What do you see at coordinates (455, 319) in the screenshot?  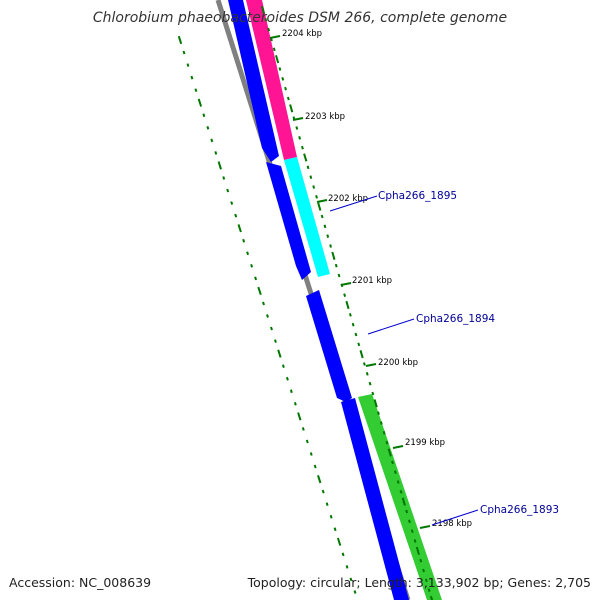 I see `gene-label-cpha266-1894: Cpha266_1894` at bounding box center [455, 319].